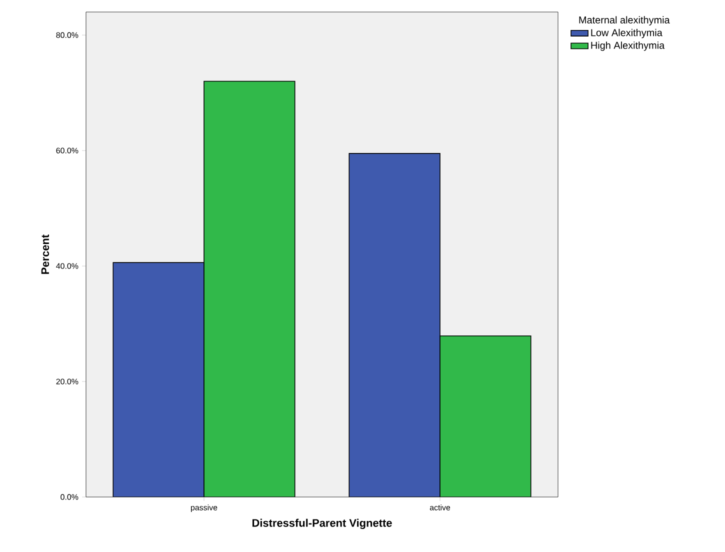 The width and height of the screenshot is (725, 552). Describe the element at coordinates (45, 254) in the screenshot. I see `y-axis-title: Percent` at that location.